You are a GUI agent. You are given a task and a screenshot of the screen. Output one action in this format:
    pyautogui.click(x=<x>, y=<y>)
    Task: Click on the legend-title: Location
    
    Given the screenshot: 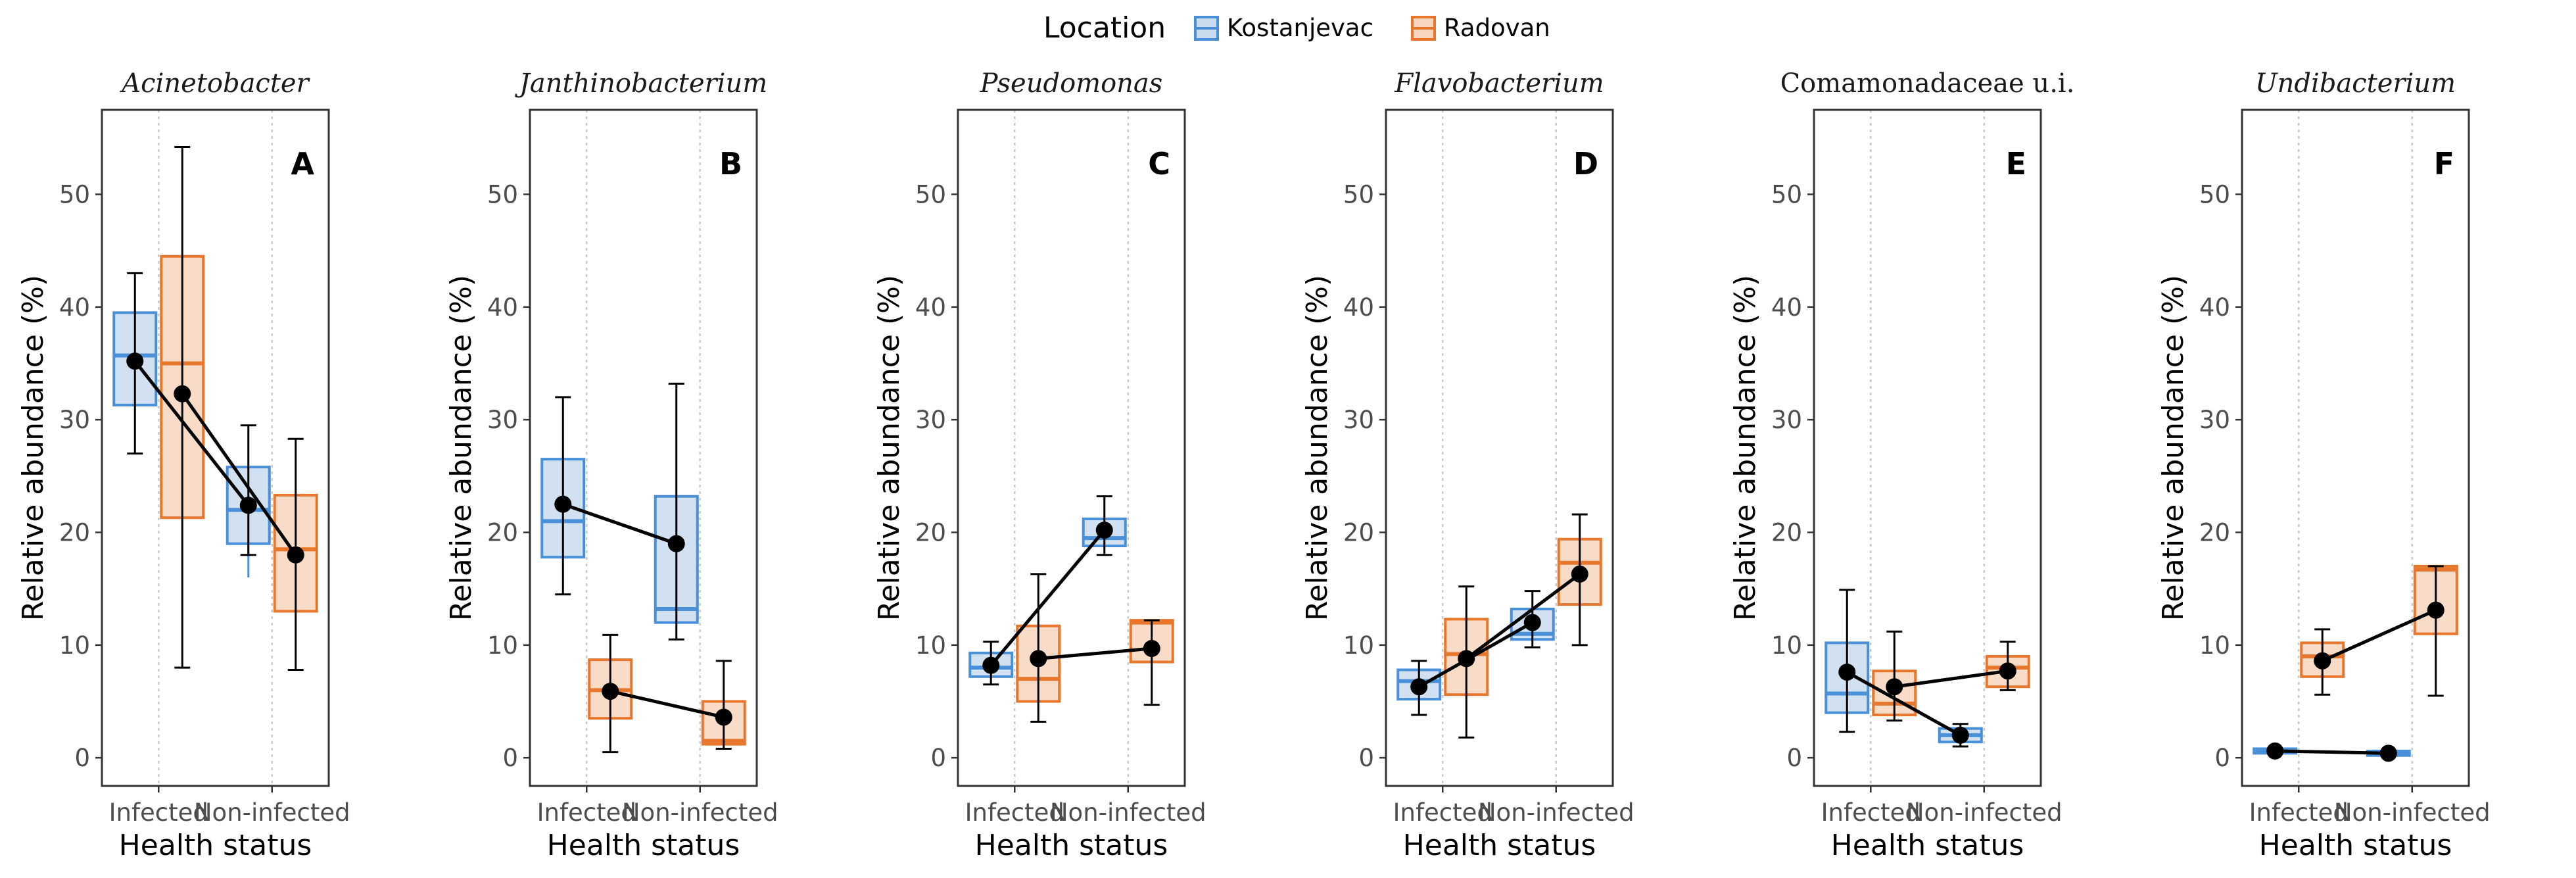 What is the action you would take?
    pyautogui.click(x=1105, y=28)
    